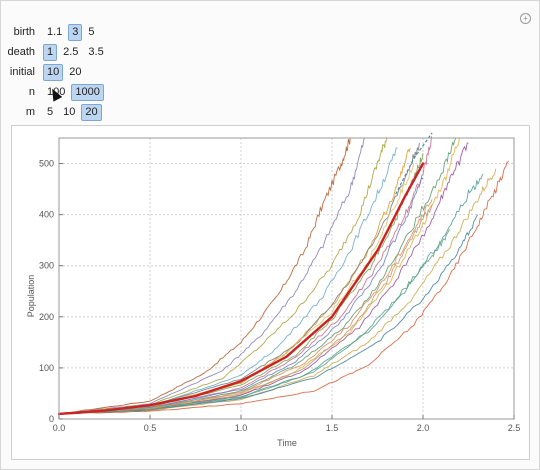 The height and width of the screenshot is (470, 540). What do you see at coordinates (55, 31) in the screenshot?
I see `birth-option-1: 1.1` at bounding box center [55, 31].